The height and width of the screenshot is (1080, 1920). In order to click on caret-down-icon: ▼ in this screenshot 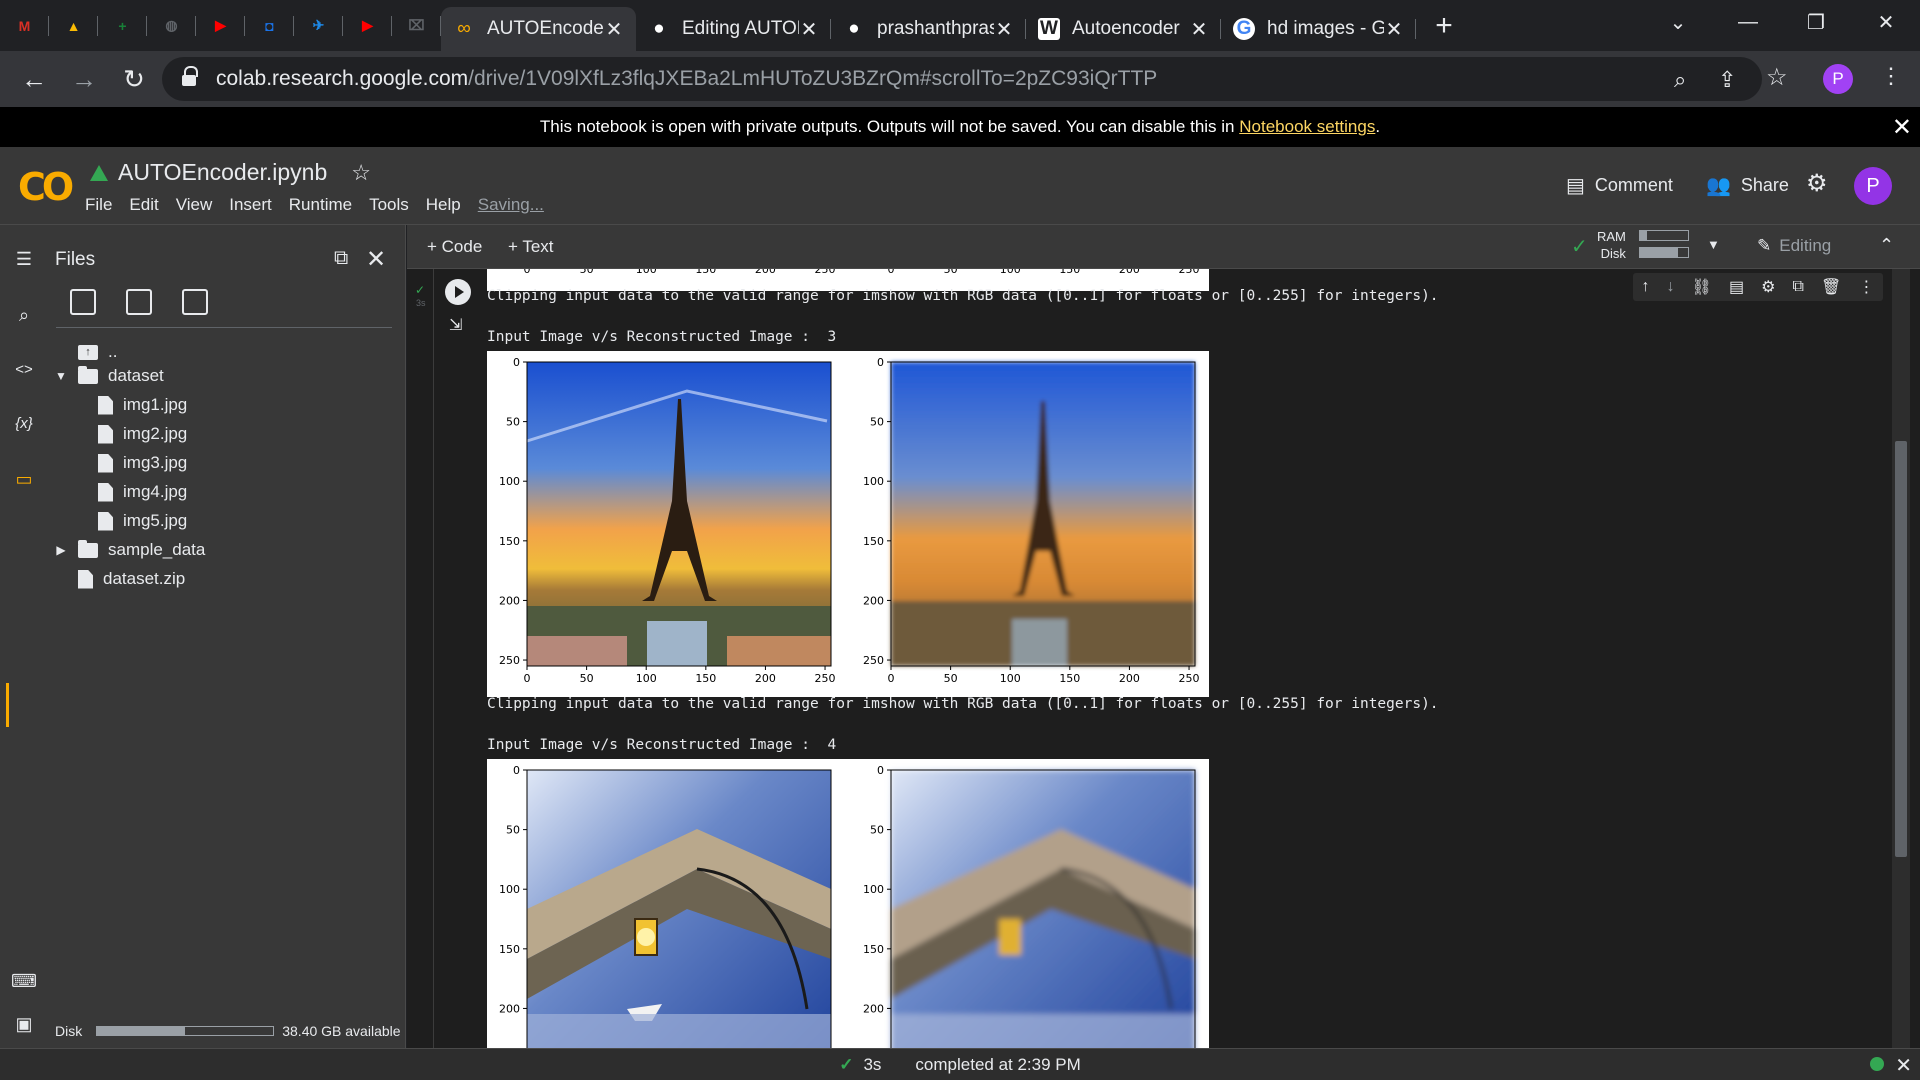, I will do `click(61, 376)`.